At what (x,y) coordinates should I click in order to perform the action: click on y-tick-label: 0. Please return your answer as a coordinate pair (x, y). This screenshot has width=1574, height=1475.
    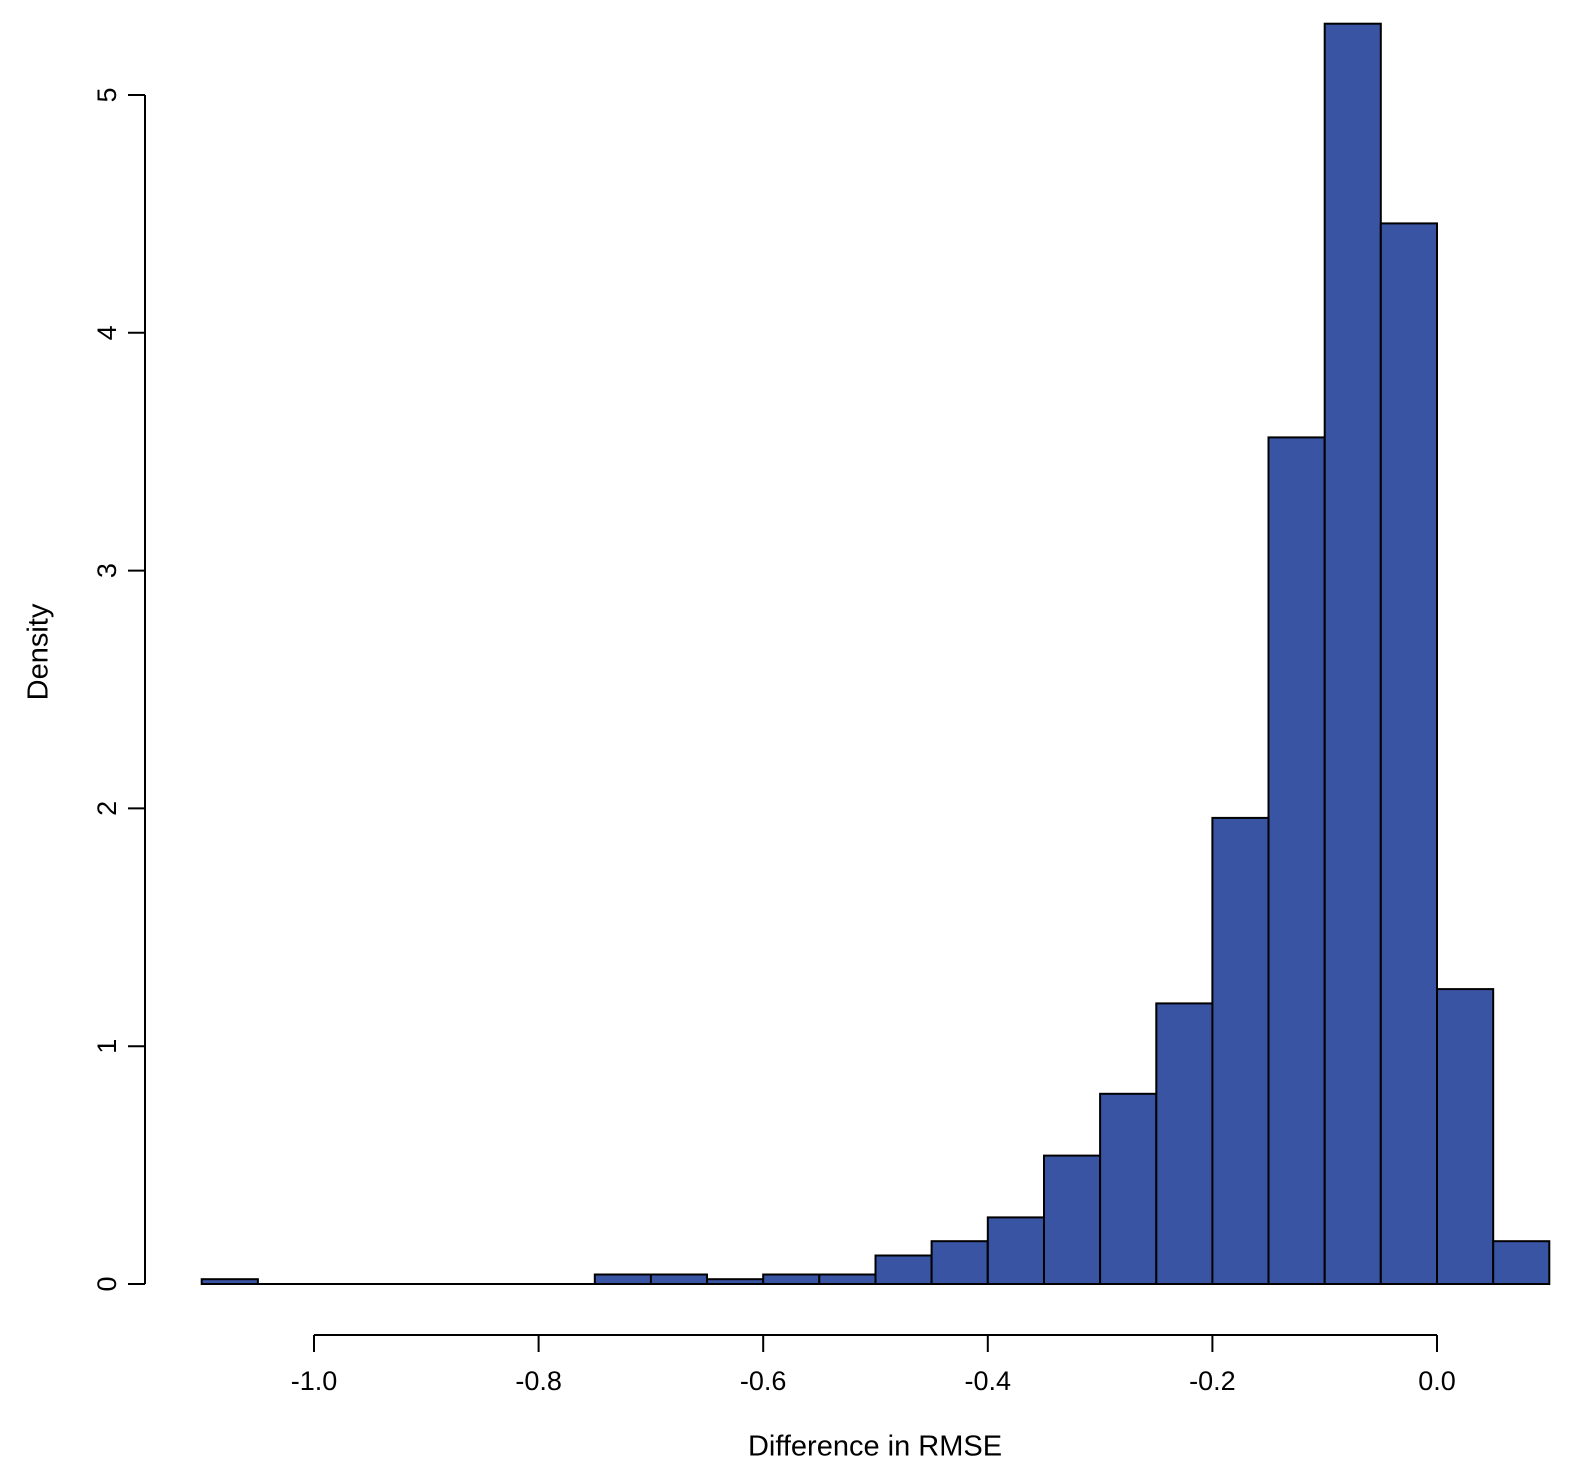
    Looking at the image, I should click on (107, 1283).